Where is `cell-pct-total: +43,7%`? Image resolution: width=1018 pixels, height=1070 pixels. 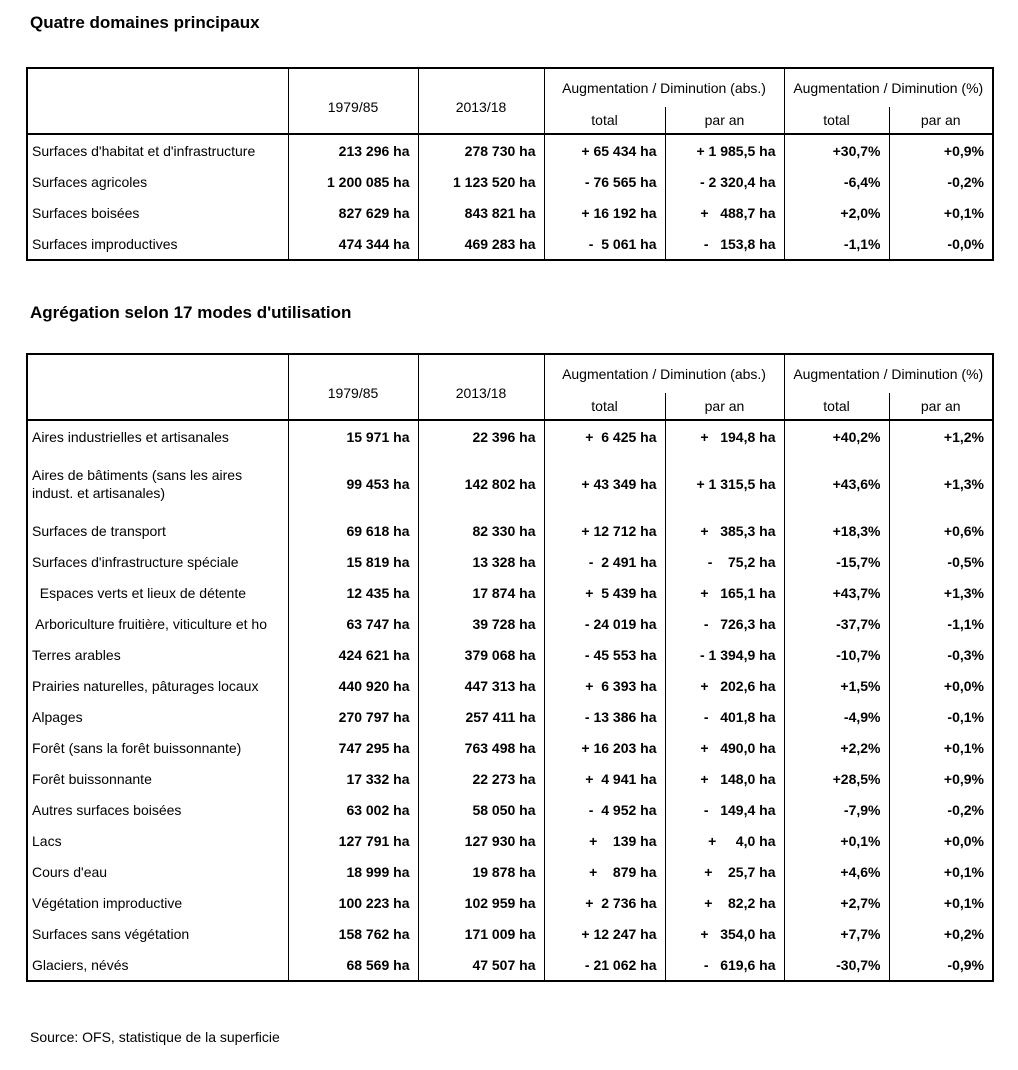
cell-pct-total: +43,7% is located at coordinates (836, 592).